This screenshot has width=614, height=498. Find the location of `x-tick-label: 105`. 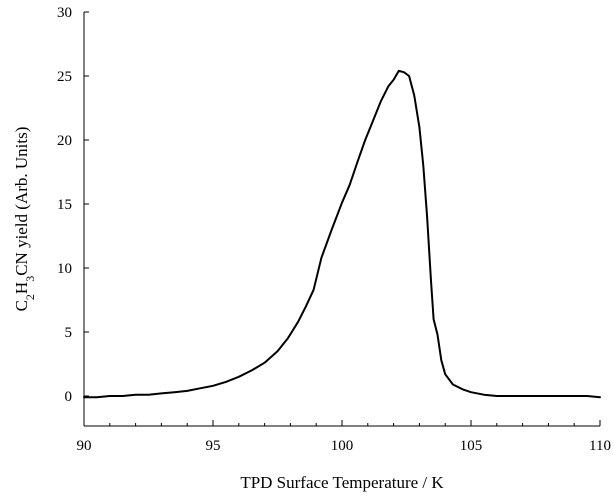

x-tick-label: 105 is located at coordinates (471, 446).